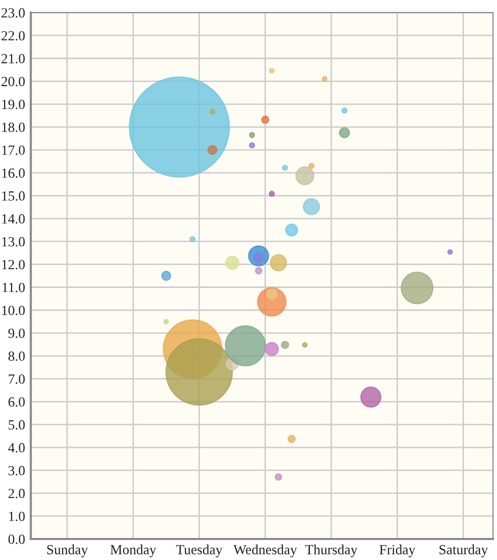 This screenshot has width=497, height=560. I want to click on y-tick-label: 13.0, so click(13, 241).